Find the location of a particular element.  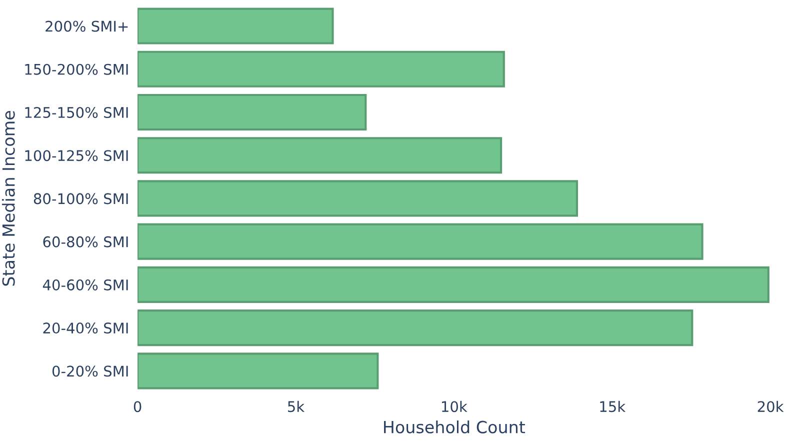

x-tick-label: 10k is located at coordinates (455, 406).